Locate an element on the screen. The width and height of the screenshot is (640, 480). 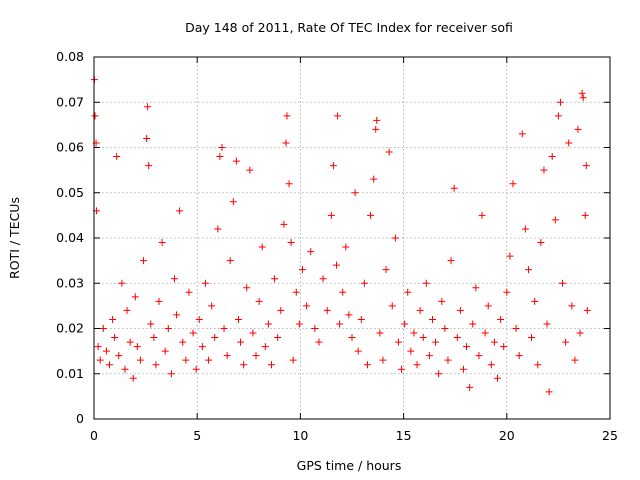
x-tick-label: 25 is located at coordinates (610, 435).